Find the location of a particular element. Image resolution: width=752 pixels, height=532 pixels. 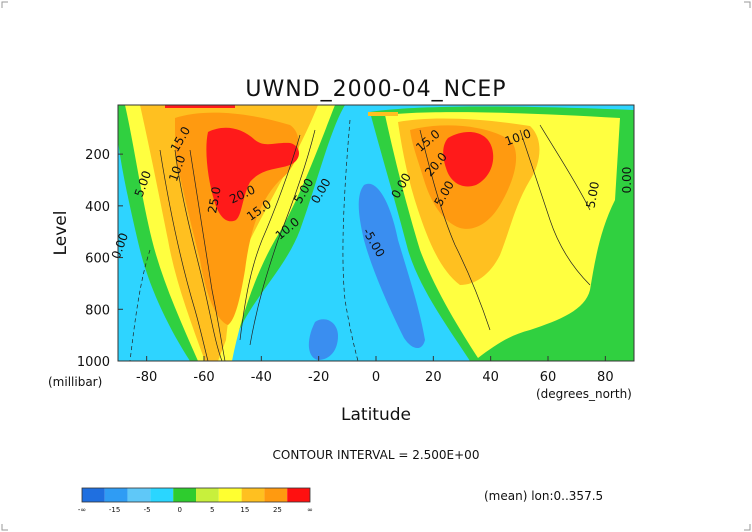

contour-label: 0.00 is located at coordinates (627, 180).